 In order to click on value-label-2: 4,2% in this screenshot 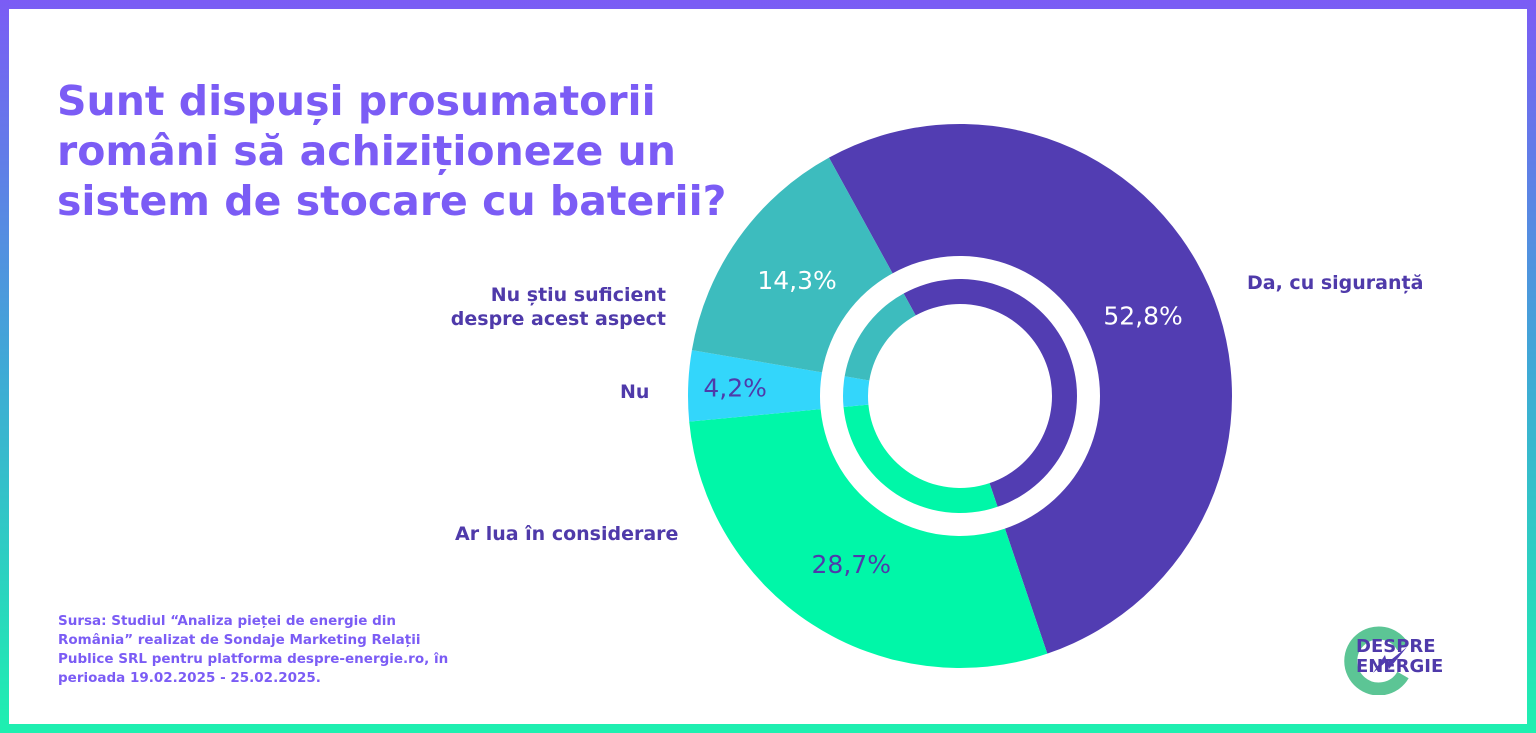, I will do `click(735, 388)`.